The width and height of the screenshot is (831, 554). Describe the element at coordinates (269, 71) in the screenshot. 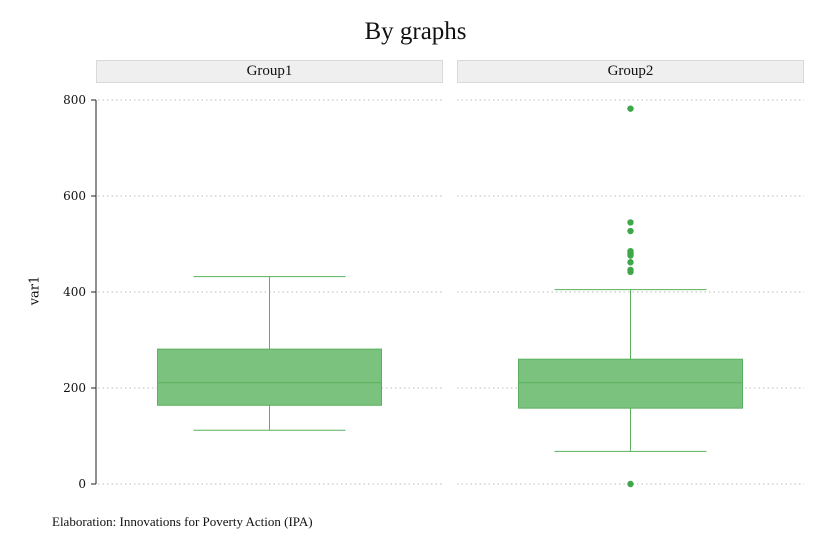

I see `facet-label-group1: Group1` at that location.